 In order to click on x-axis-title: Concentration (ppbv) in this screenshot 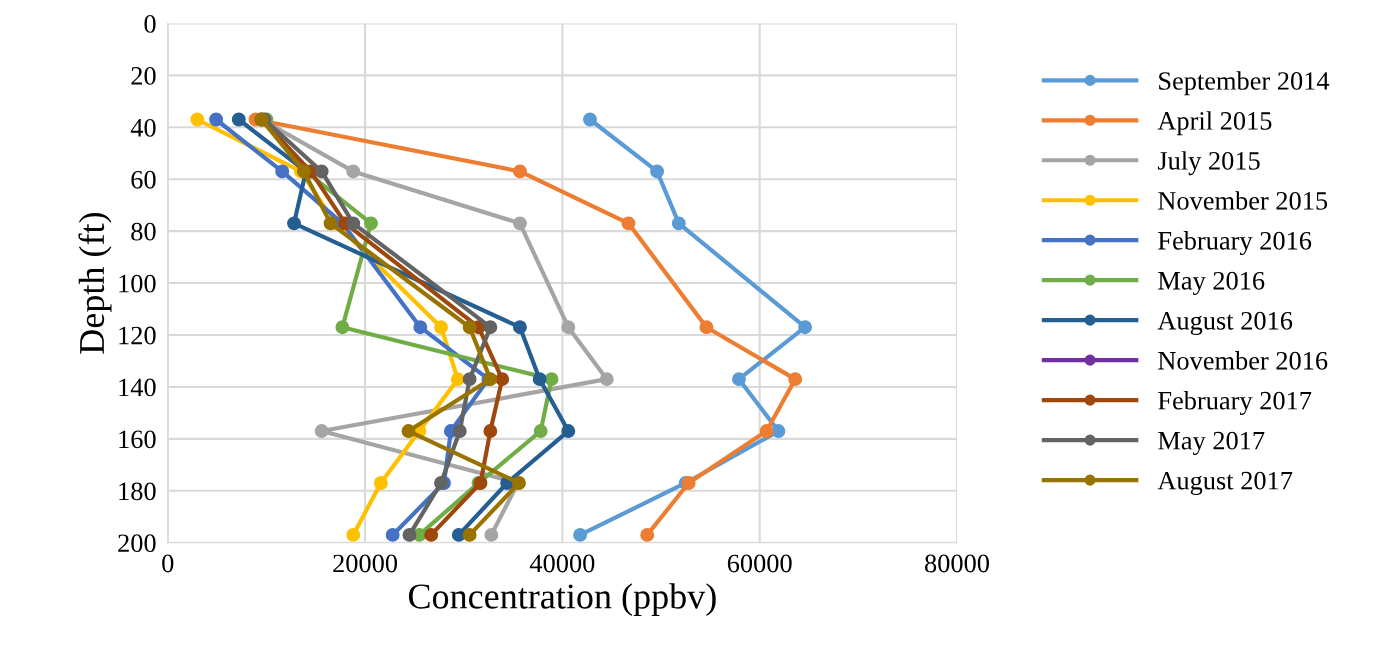, I will do `click(562, 600)`.